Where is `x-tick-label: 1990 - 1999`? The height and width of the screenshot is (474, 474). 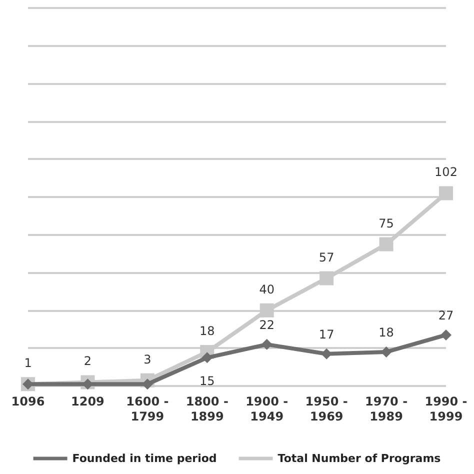
x-tick-label: 1990 - 1999 is located at coordinates (446, 409).